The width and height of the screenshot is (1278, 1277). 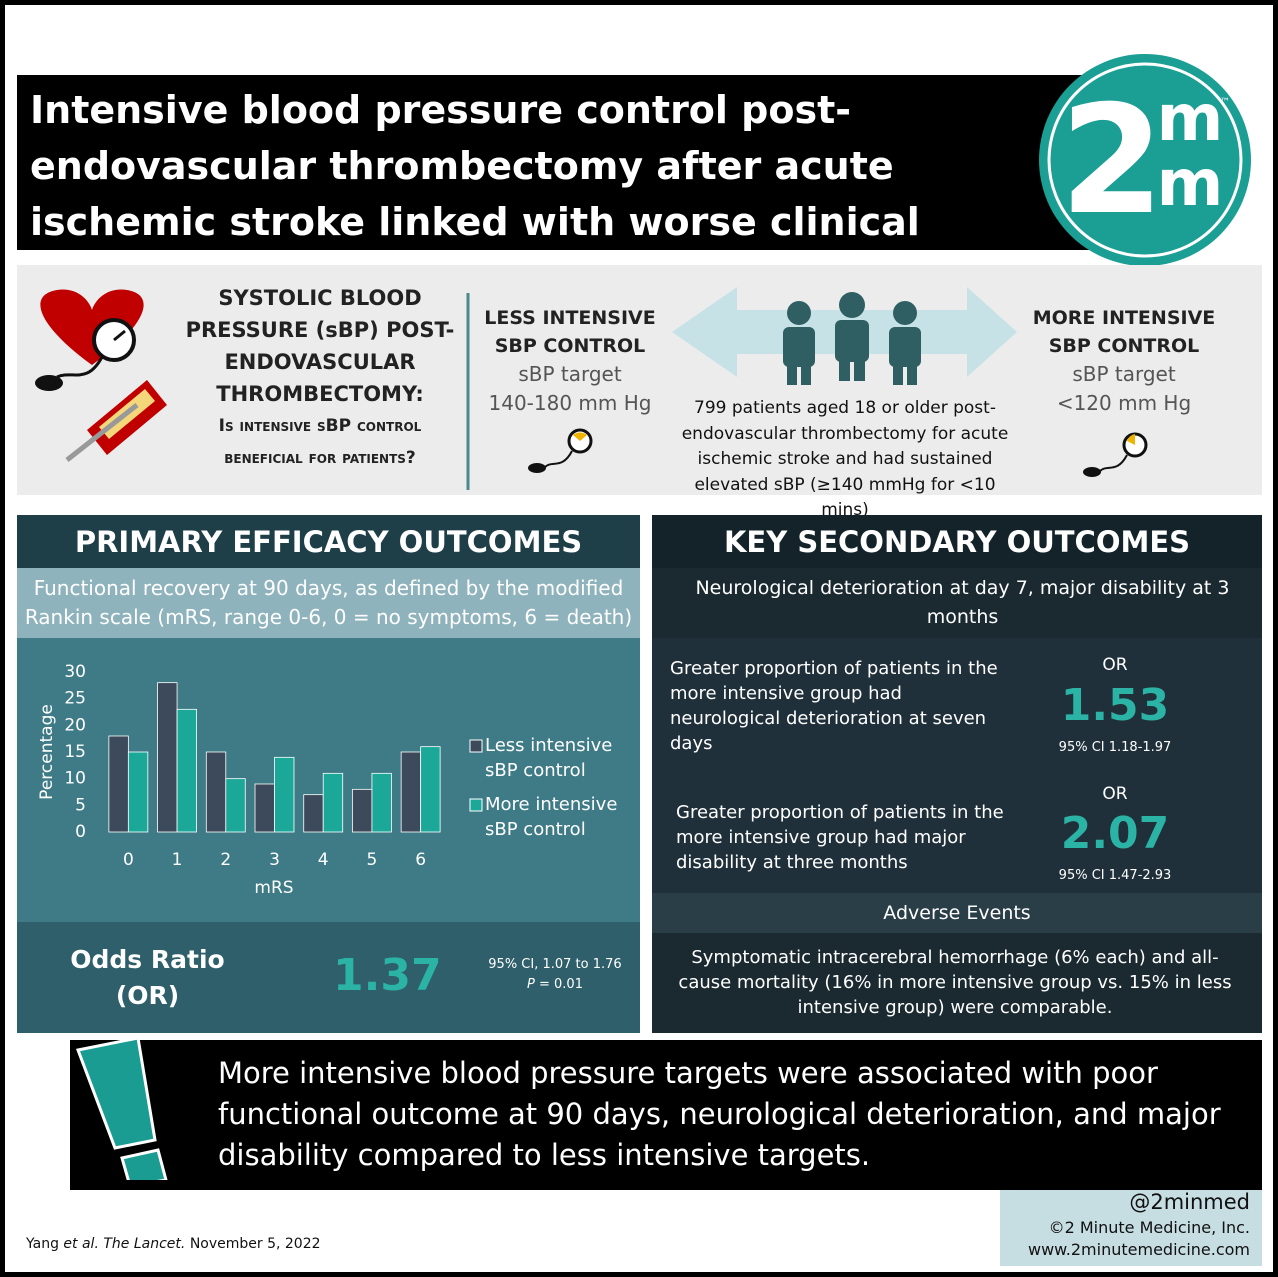 What do you see at coordinates (1124, 332) in the screenshot?
I see `arm-heading: MORE INTENSIVE SBP CONTROL` at bounding box center [1124, 332].